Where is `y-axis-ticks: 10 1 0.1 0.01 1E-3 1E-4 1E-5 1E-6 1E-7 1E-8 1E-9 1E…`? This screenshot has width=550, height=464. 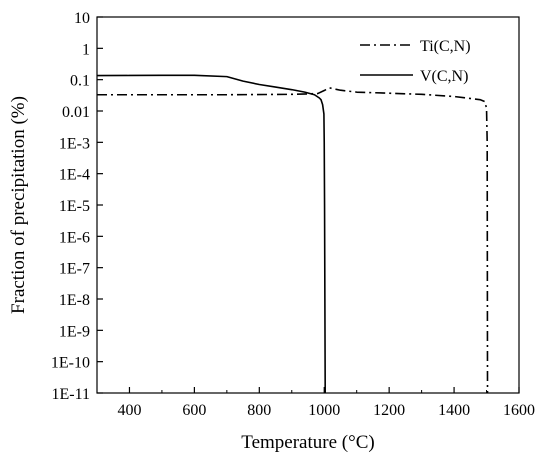 y-axis-ticks: 10 1 0.1 0.01 1E-3 1E-4 1E-5 1E-6 1E-7 1E-8 1E-9 1E… is located at coordinates (77, 206).